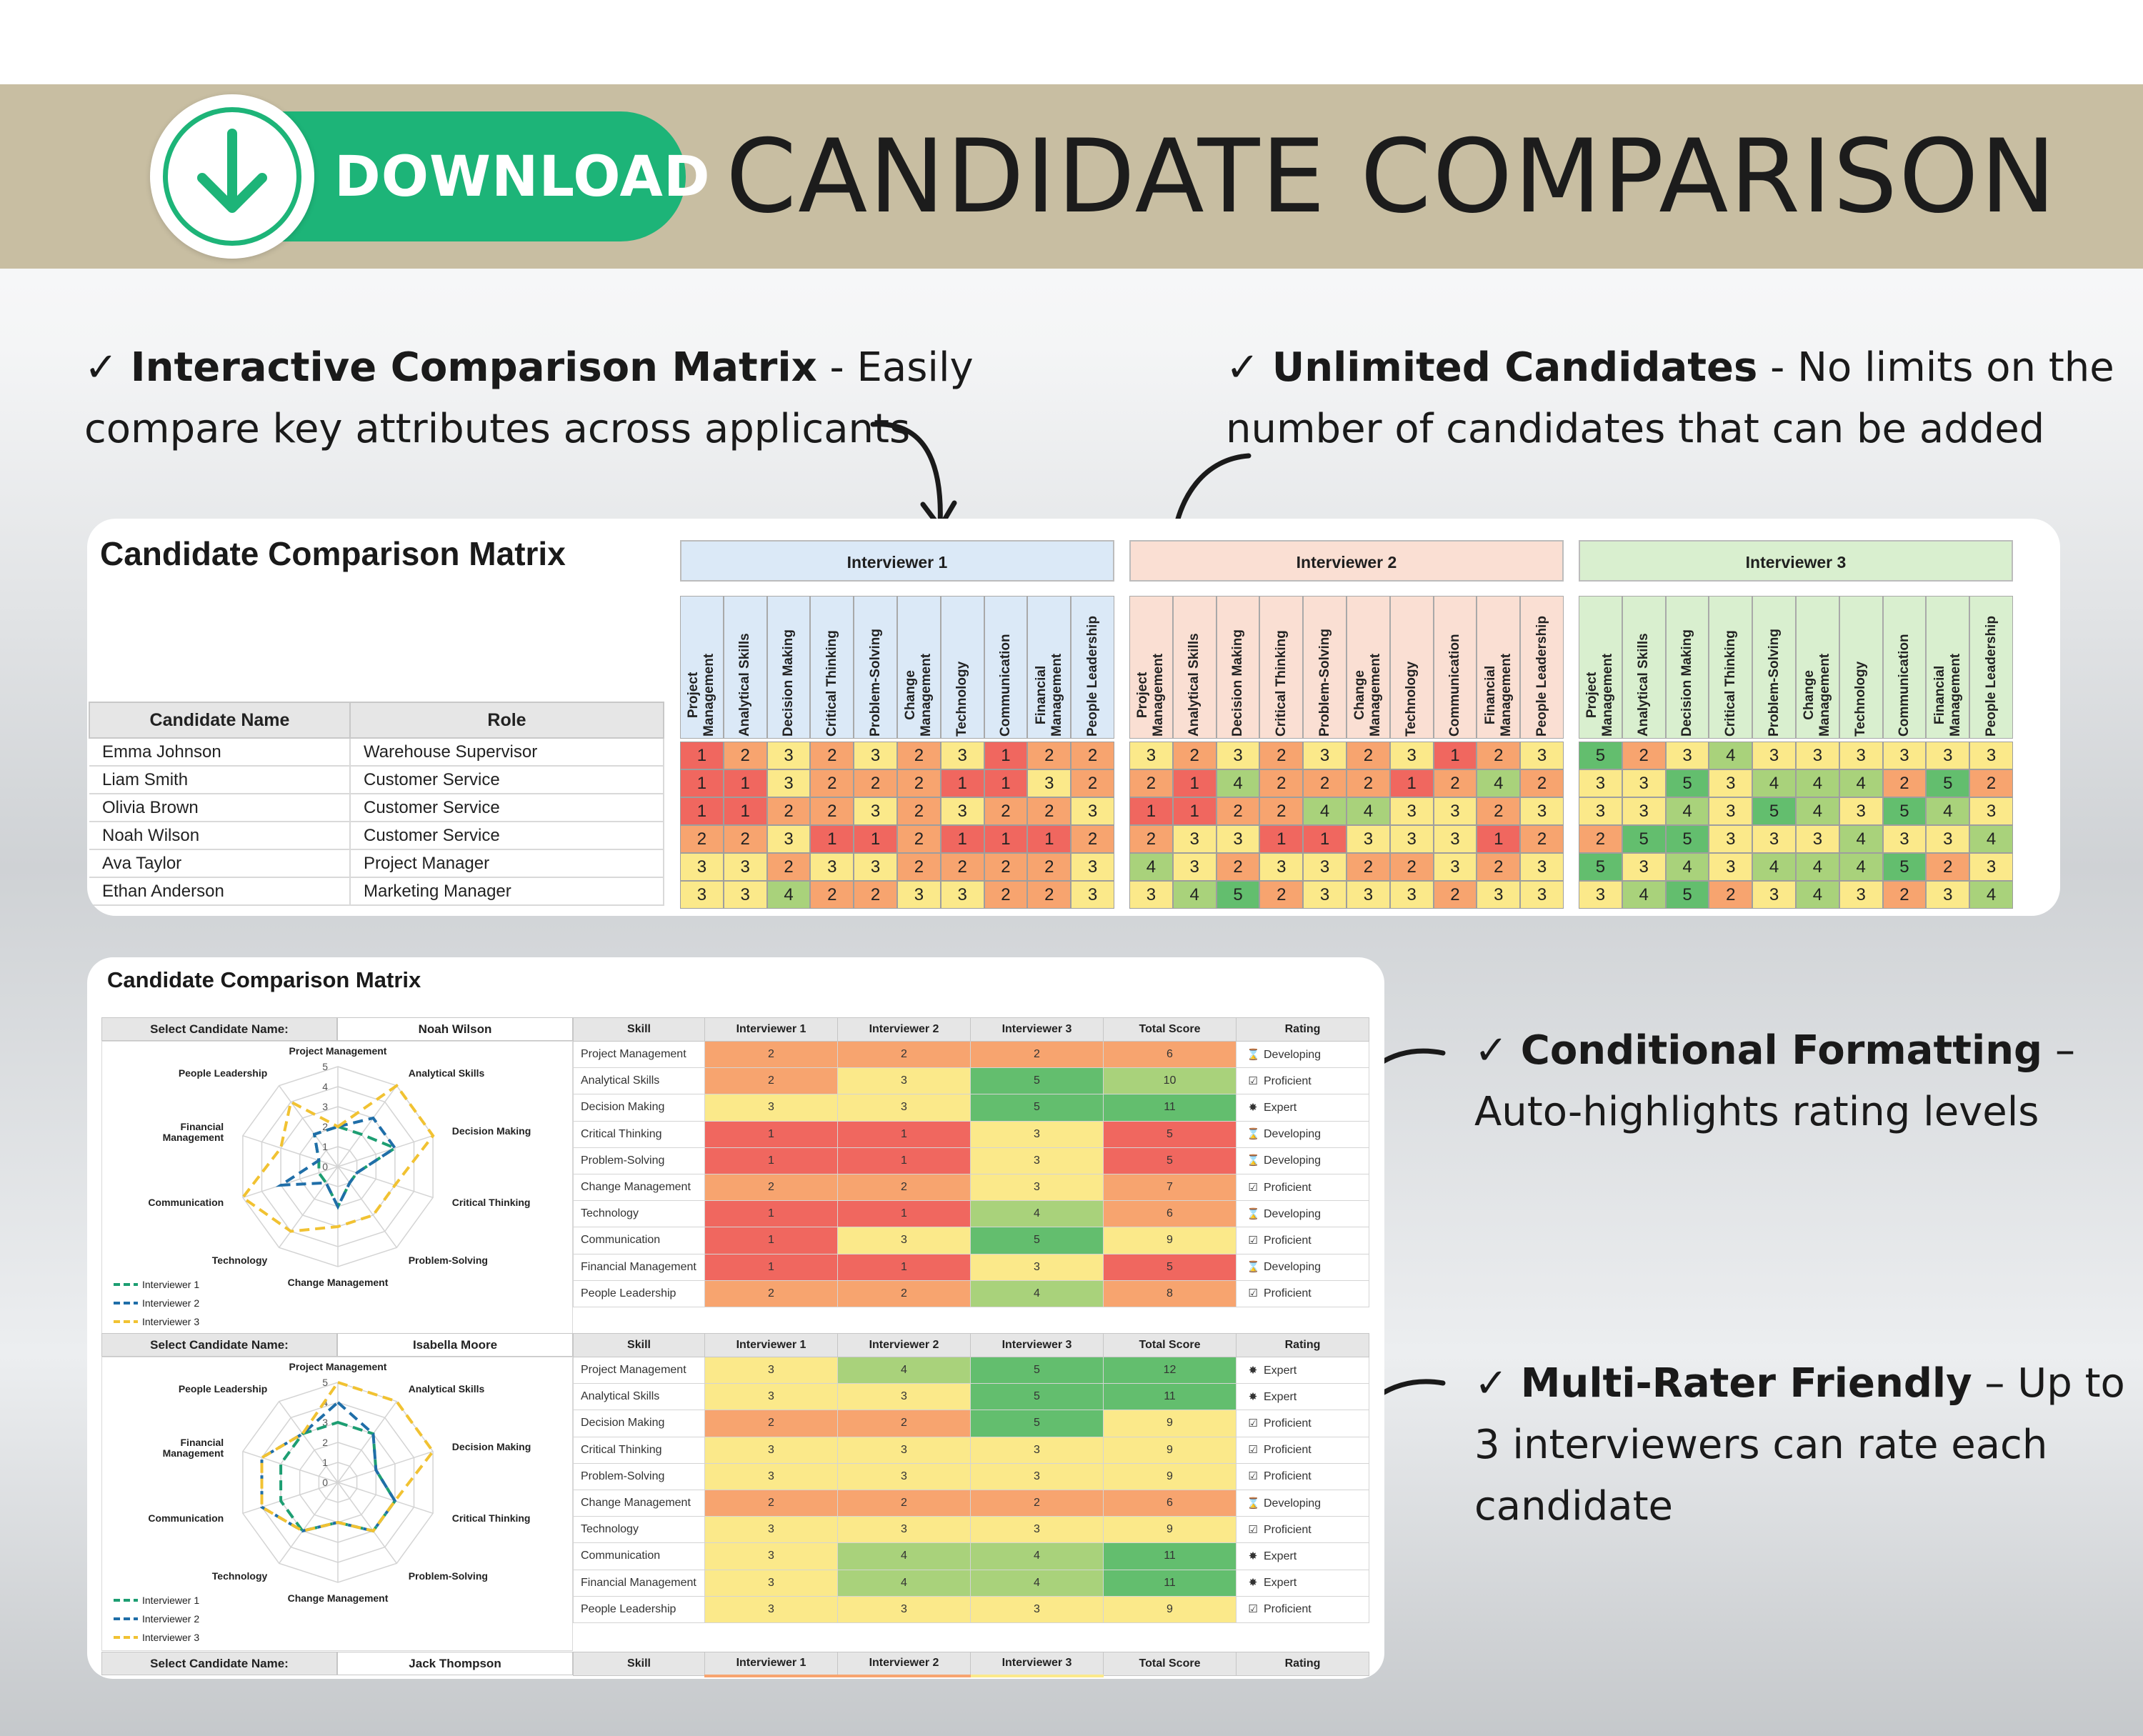 The height and width of the screenshot is (1736, 2143). I want to click on rating-col-header: Interviewer 1, so click(771, 1664).